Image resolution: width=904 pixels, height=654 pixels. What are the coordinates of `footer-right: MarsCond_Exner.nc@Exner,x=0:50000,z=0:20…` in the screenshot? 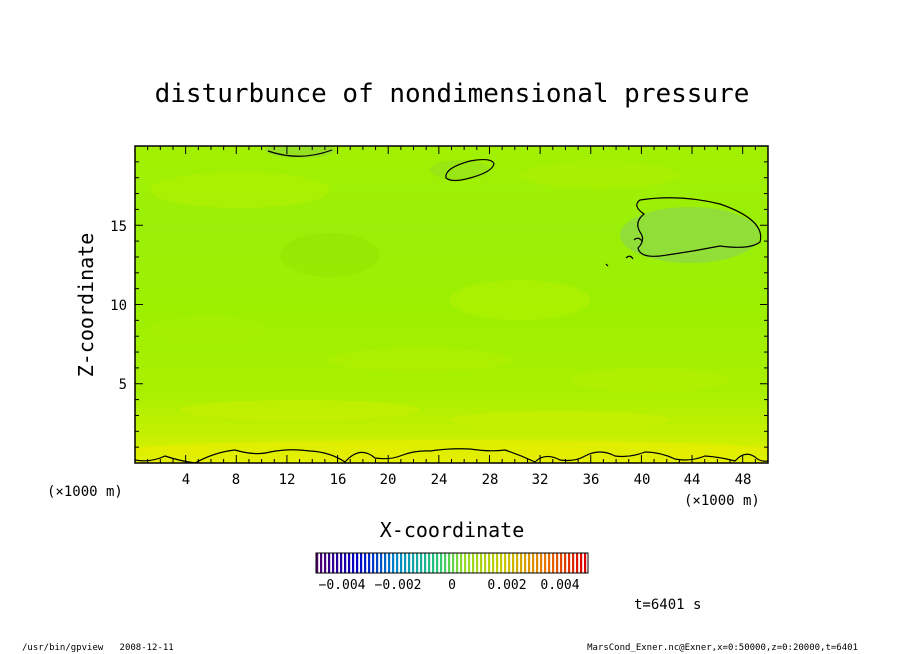 It's located at (722, 648).